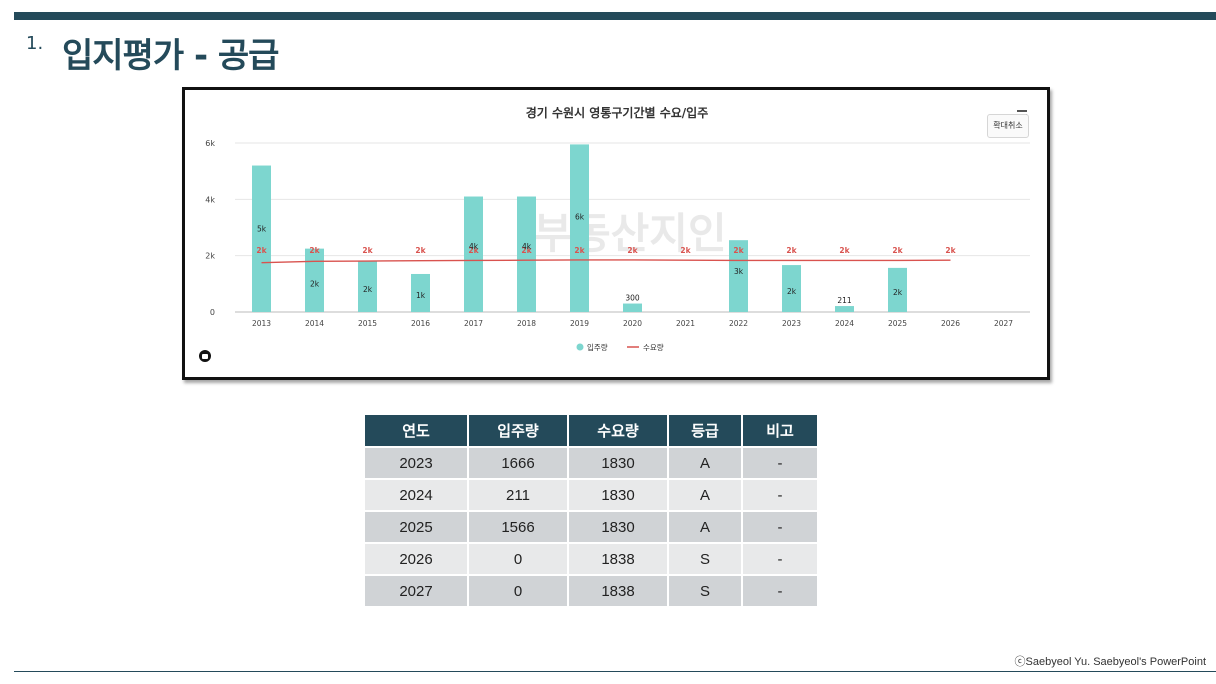 The height and width of the screenshot is (684, 1216). What do you see at coordinates (653, 347) in the screenshot?
I see `legend-label-demand: 수요량` at bounding box center [653, 347].